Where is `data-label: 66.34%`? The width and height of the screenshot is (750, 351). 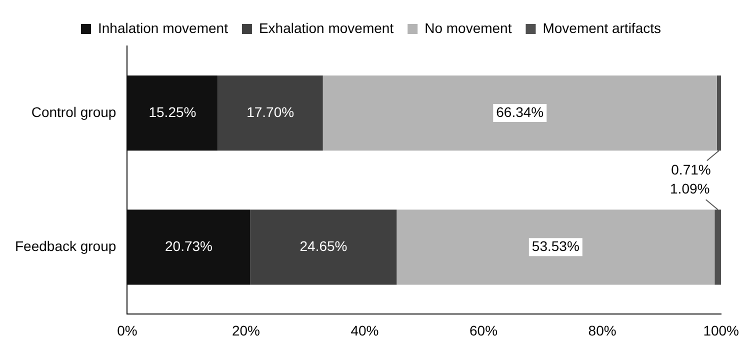 data-label: 66.34% is located at coordinates (520, 112).